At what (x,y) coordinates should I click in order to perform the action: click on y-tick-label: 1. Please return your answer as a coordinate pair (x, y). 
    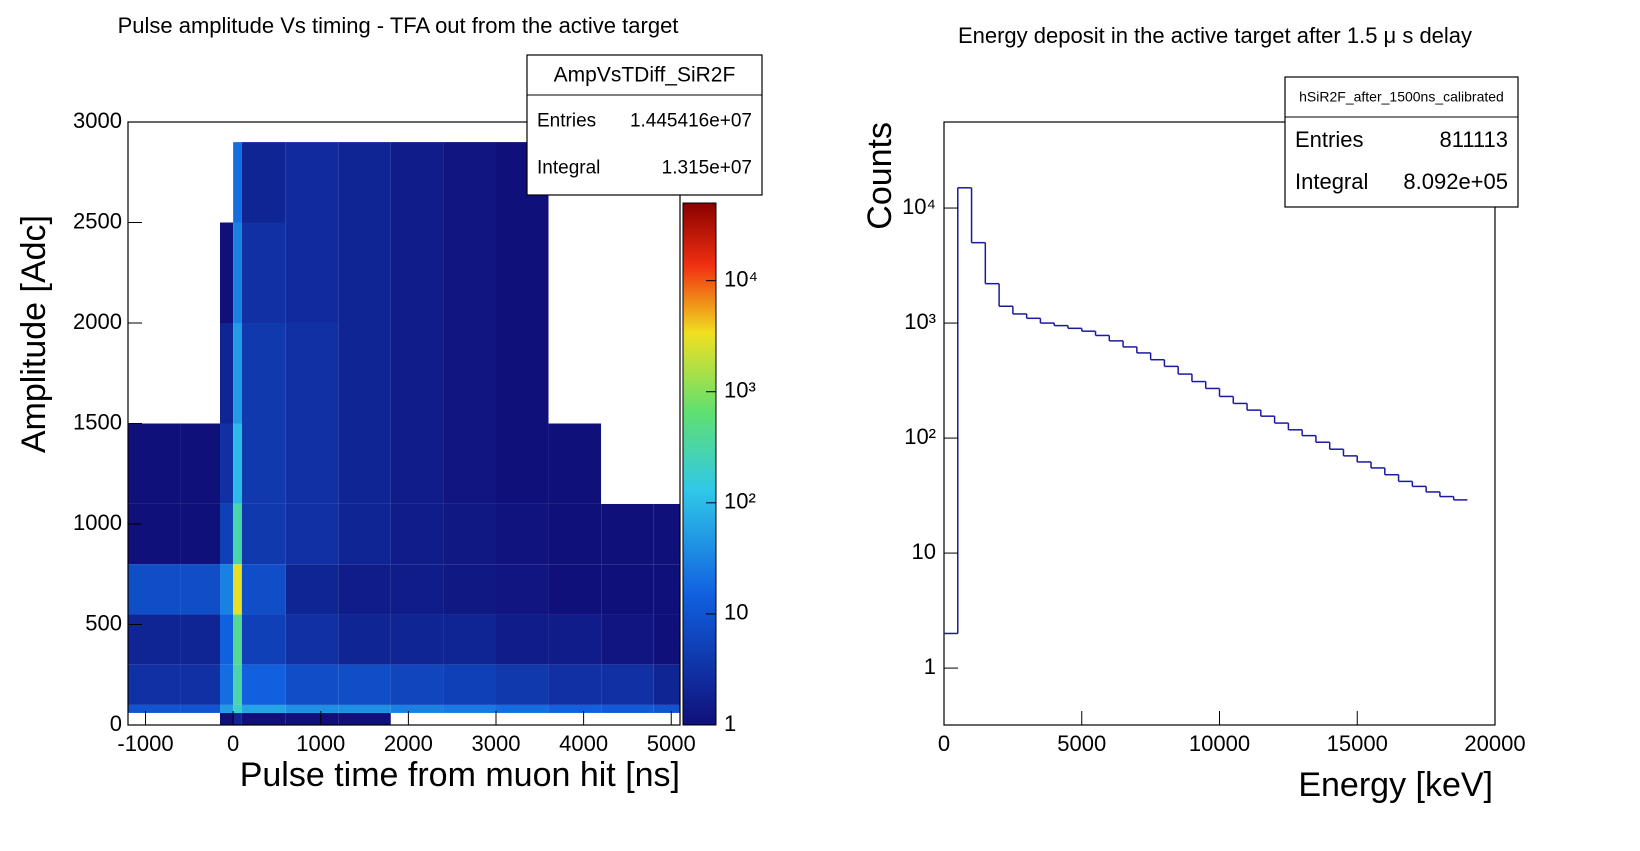
    Looking at the image, I should click on (930, 666).